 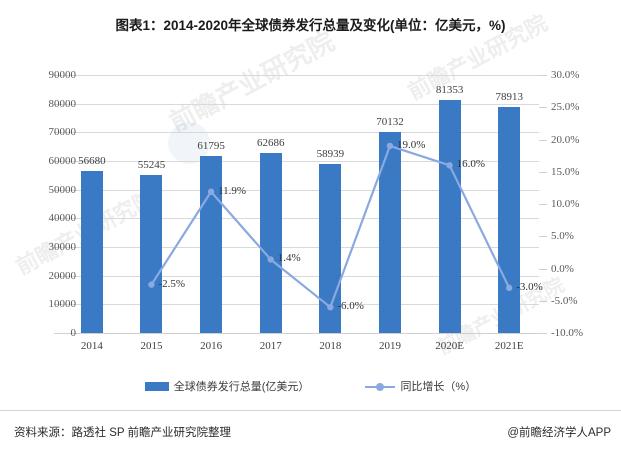 I want to click on y-axis-left-tick-label: 80000, so click(x=62, y=103).